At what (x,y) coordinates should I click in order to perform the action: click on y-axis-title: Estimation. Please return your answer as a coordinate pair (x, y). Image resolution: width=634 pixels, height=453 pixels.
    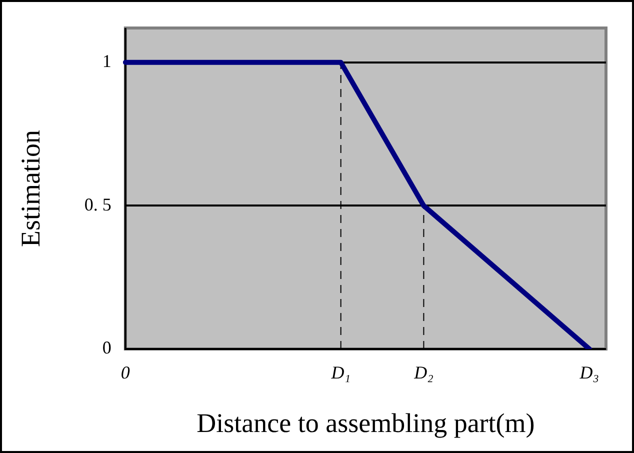
    Looking at the image, I should click on (30, 188).